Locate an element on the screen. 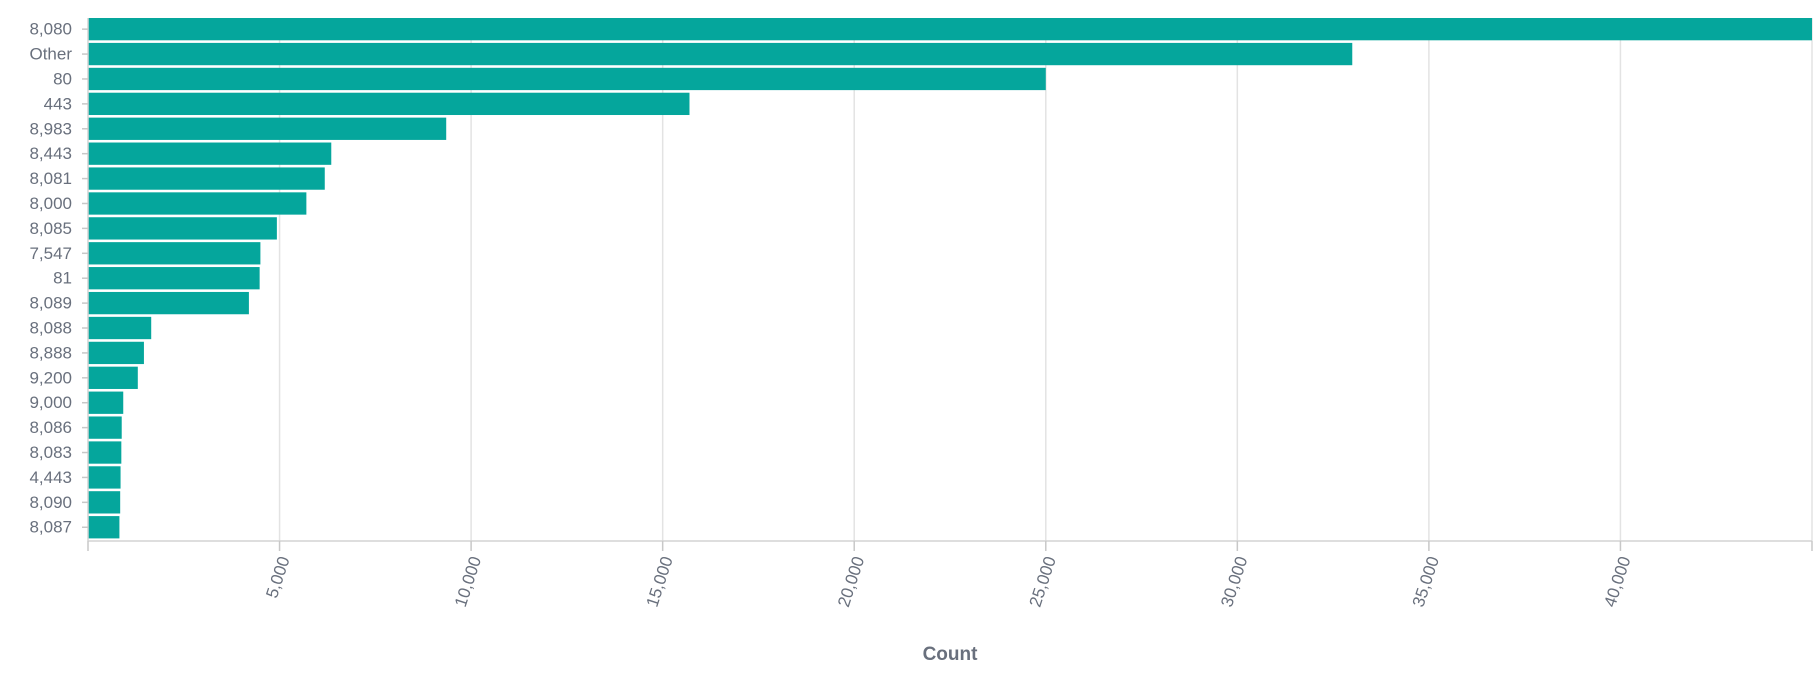 Image resolution: width=1820 pixels, height=674 pixels. x-tick-label-5: 30,000 is located at coordinates (1234, 581).